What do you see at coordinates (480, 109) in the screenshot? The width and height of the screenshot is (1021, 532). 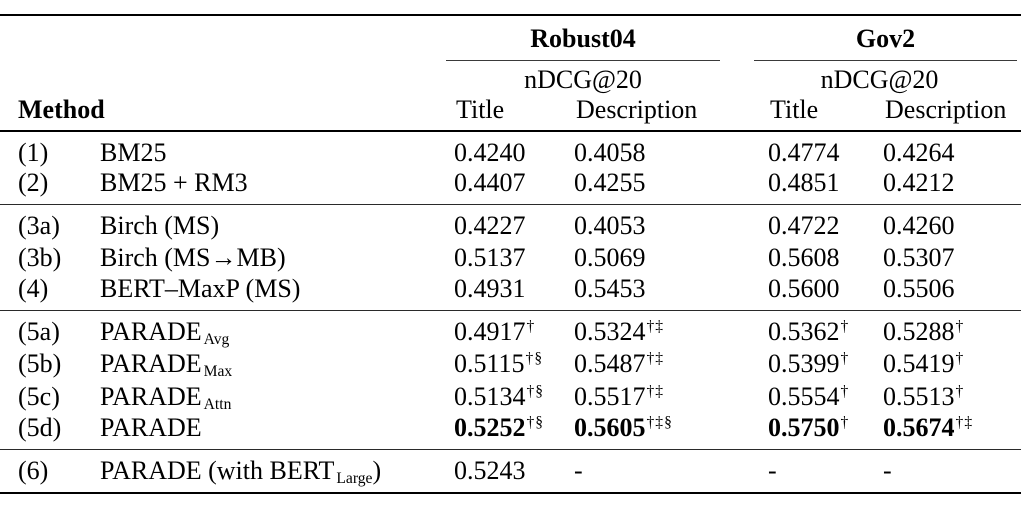 I see `robust04-title-column-header: Title` at bounding box center [480, 109].